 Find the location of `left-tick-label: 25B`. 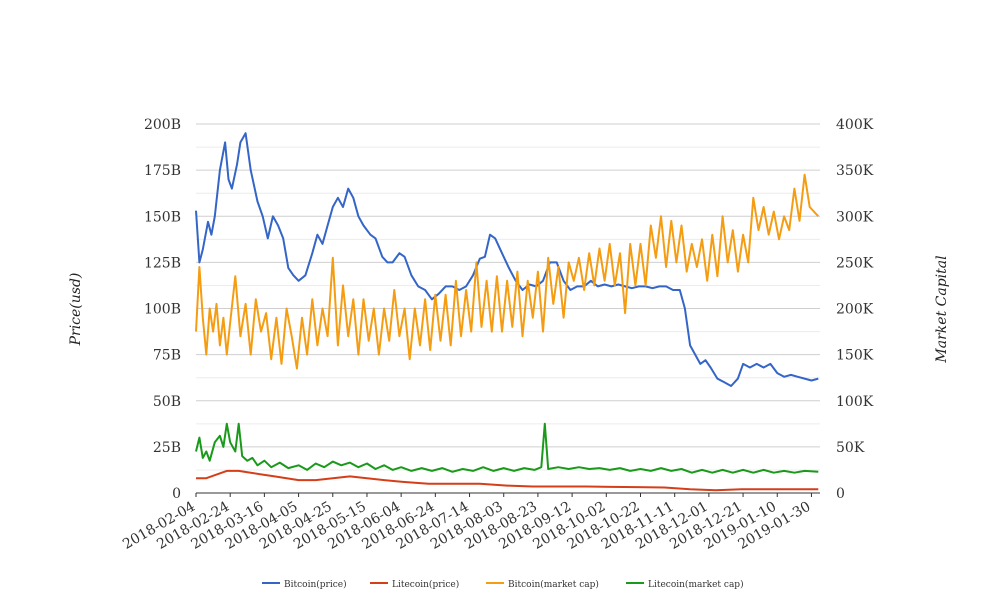

left-tick-label: 25B is located at coordinates (167, 448).